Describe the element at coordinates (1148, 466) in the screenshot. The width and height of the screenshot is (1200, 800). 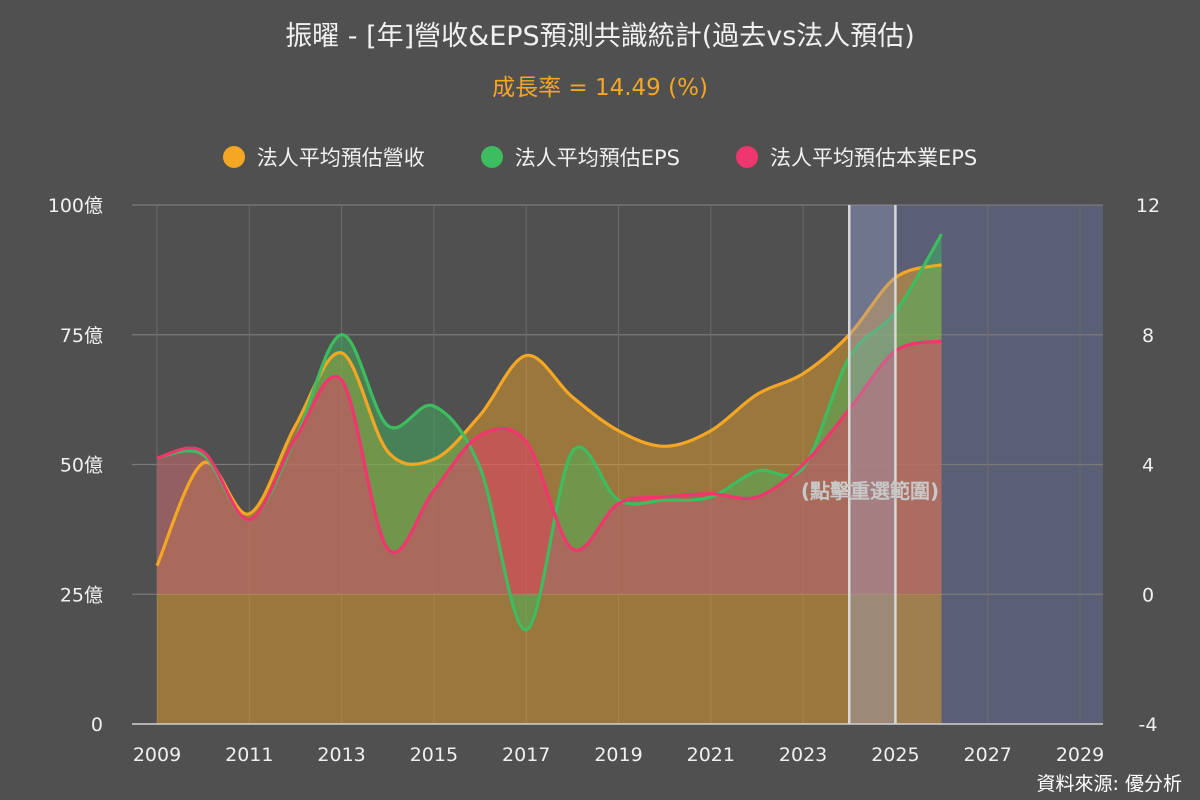
I see `y-right-tick-label: 4` at that location.